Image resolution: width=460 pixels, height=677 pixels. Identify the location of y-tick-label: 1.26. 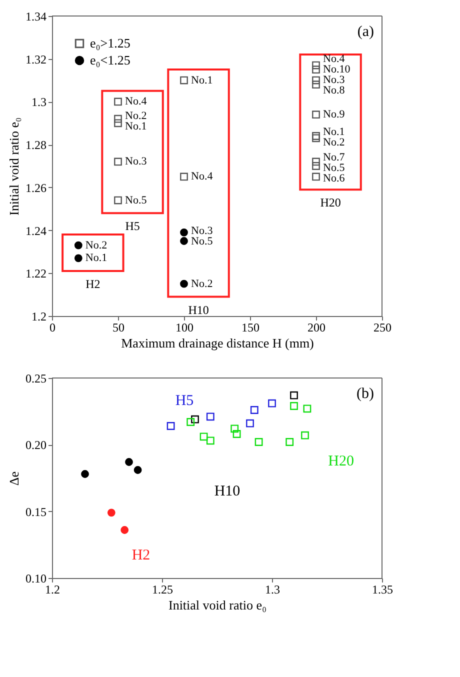
(36, 187).